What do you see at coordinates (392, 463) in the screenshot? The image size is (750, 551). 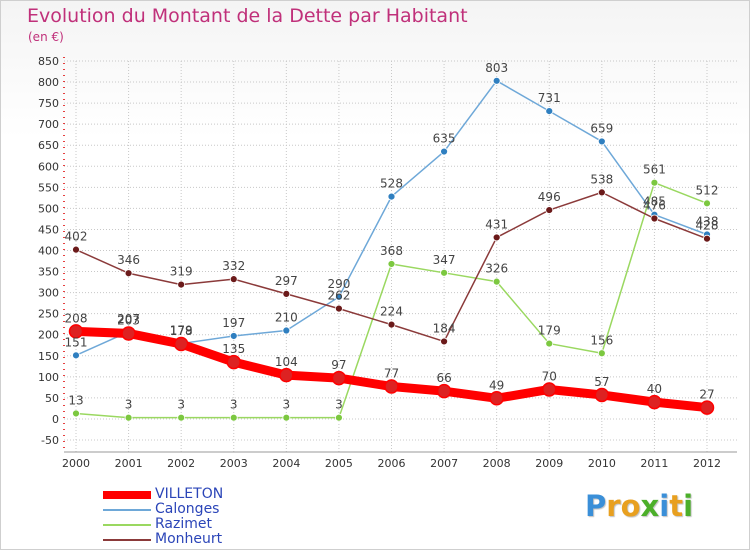 I see `x-tick-label: 2006` at bounding box center [392, 463].